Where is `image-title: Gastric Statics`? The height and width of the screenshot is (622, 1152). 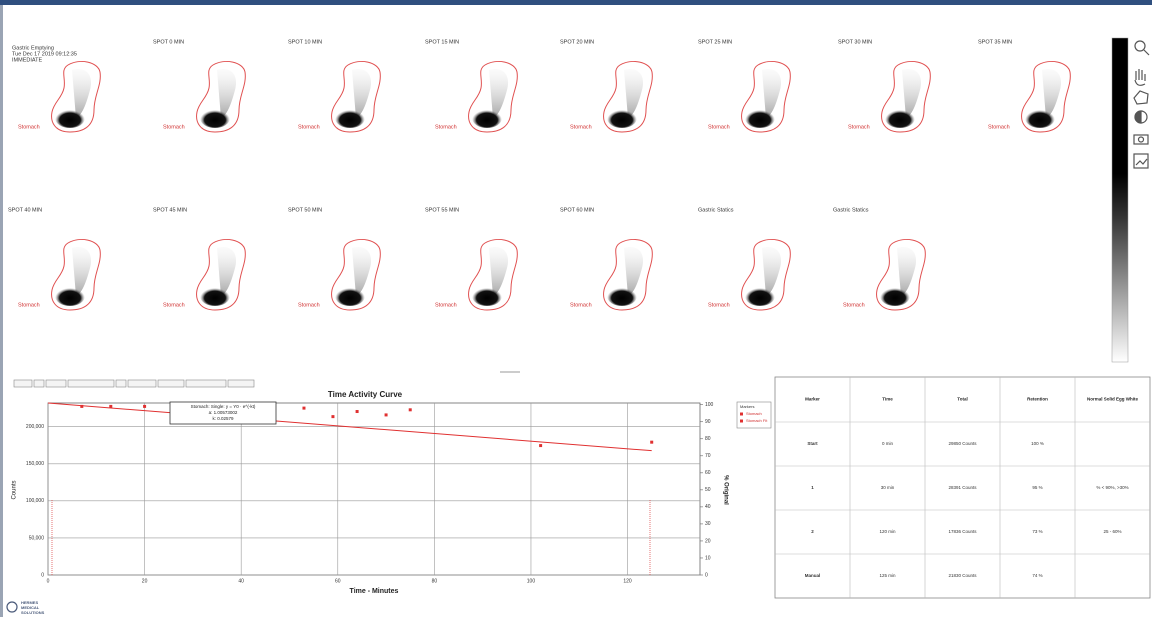
image-title: Gastric Statics is located at coordinates (851, 210).